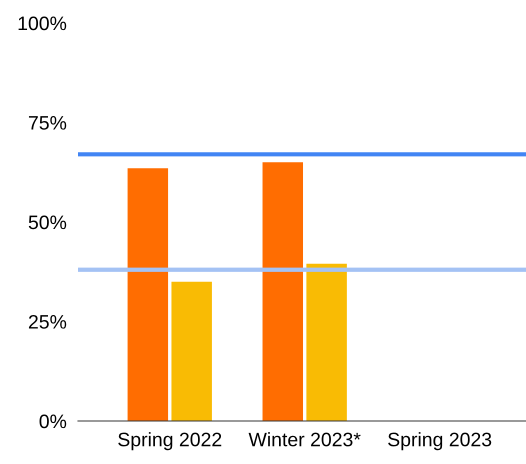 The width and height of the screenshot is (526, 464). What do you see at coordinates (170, 441) in the screenshot?
I see `x-tick-label: Spring 2022` at bounding box center [170, 441].